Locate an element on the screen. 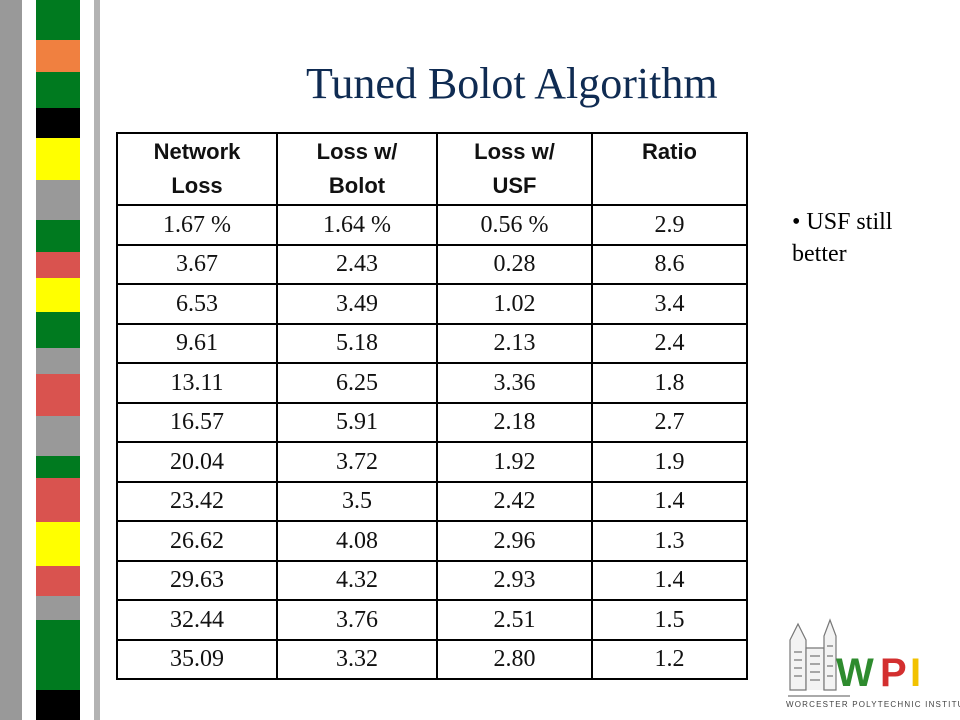 This screenshot has height=720, width=960. cell-network-loss: 16.57 is located at coordinates (197, 422).